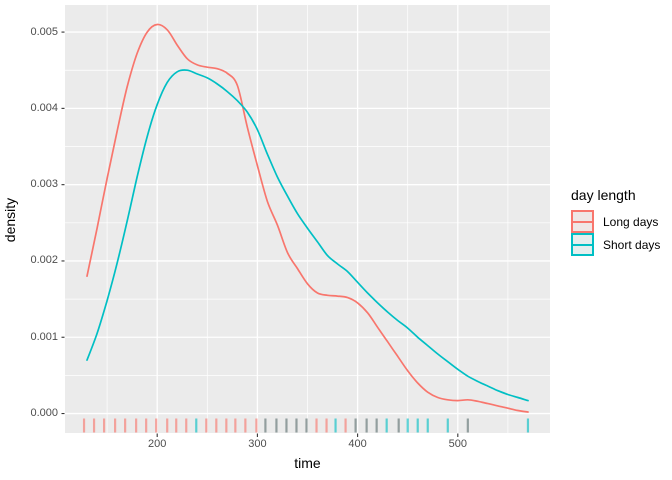 The image size is (672, 480). I want to click on y-tick-label: 0.002, so click(44, 260).